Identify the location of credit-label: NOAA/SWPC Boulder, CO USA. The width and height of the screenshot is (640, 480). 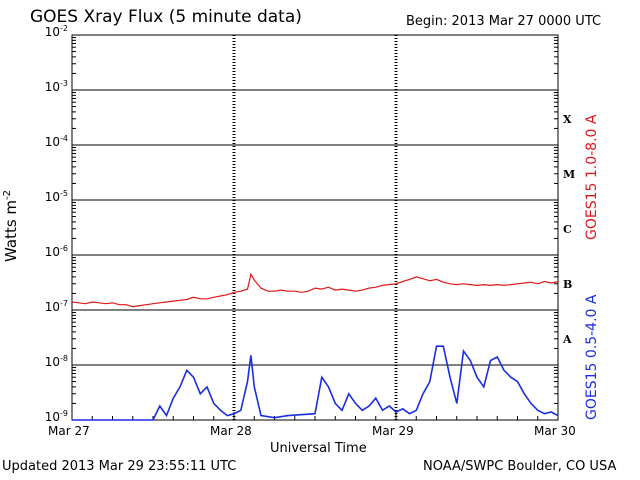
(520, 466).